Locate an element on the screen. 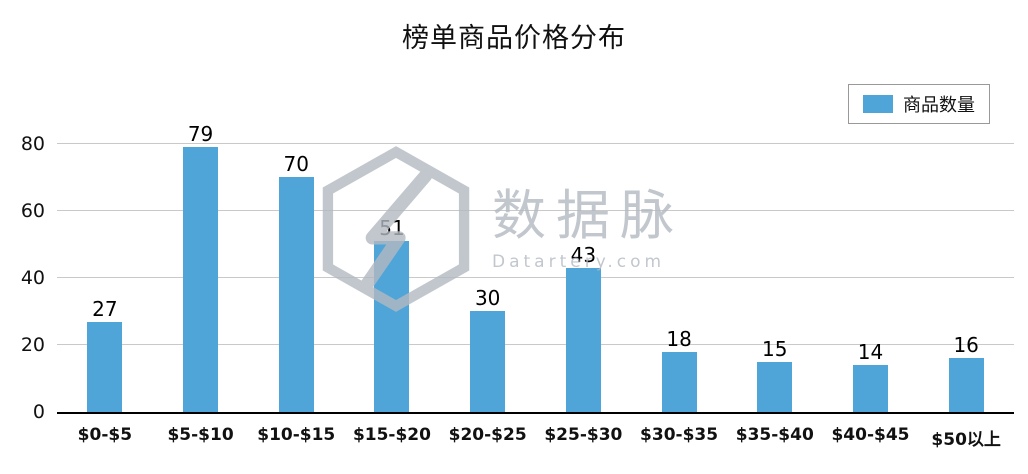 This screenshot has width=1028, height=474. legend: 商品数量 is located at coordinates (919, 104).